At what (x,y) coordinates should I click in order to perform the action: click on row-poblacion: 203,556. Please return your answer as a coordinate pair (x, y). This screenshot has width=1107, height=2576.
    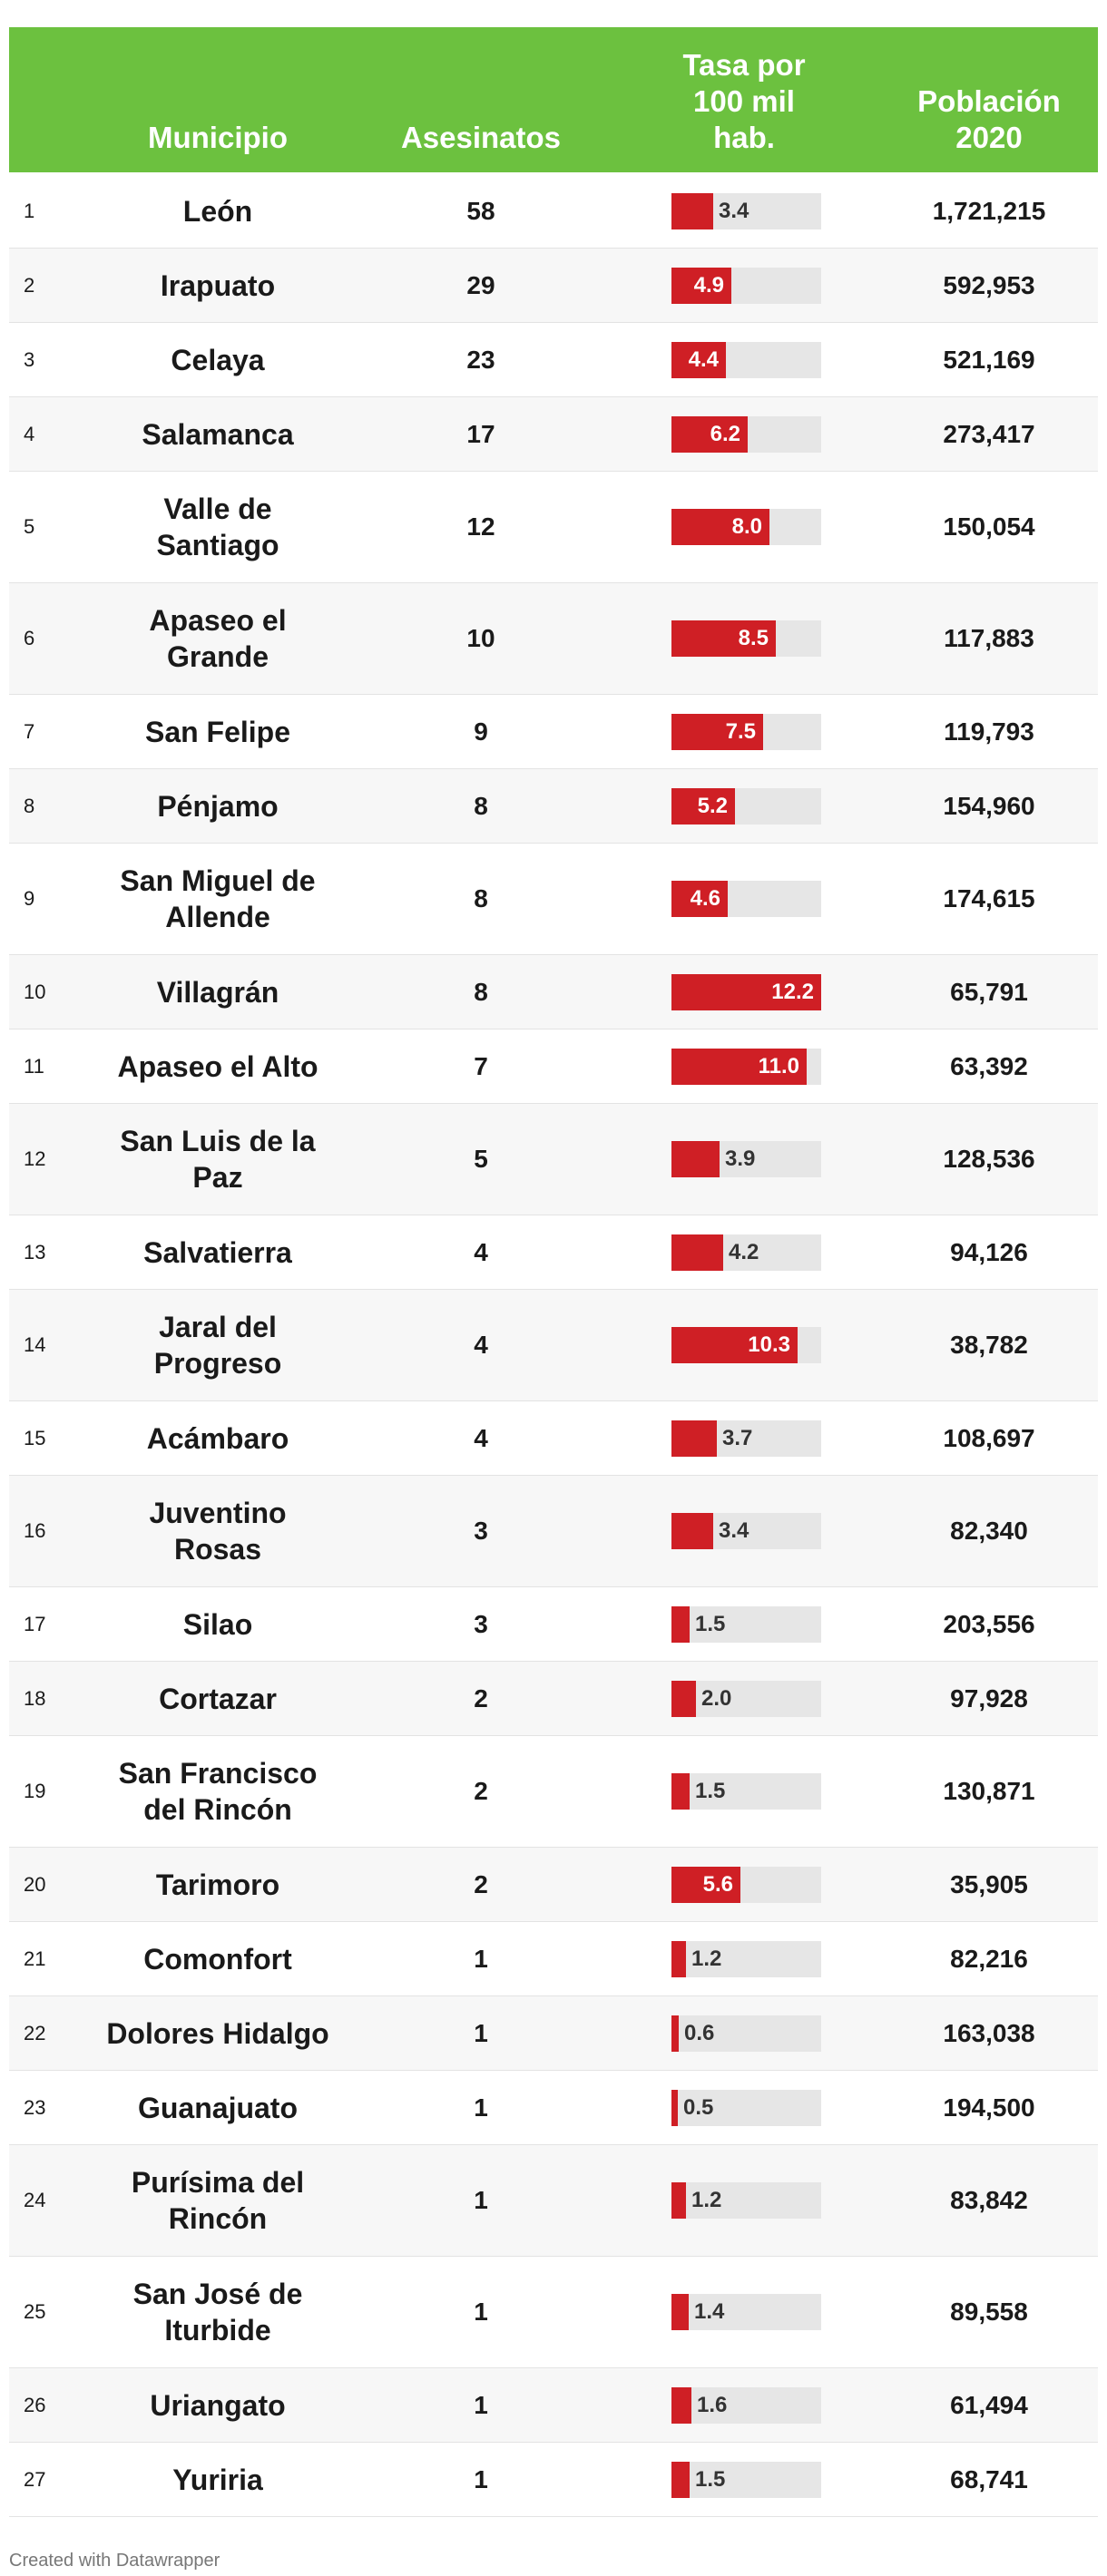
    Looking at the image, I should click on (989, 1623).